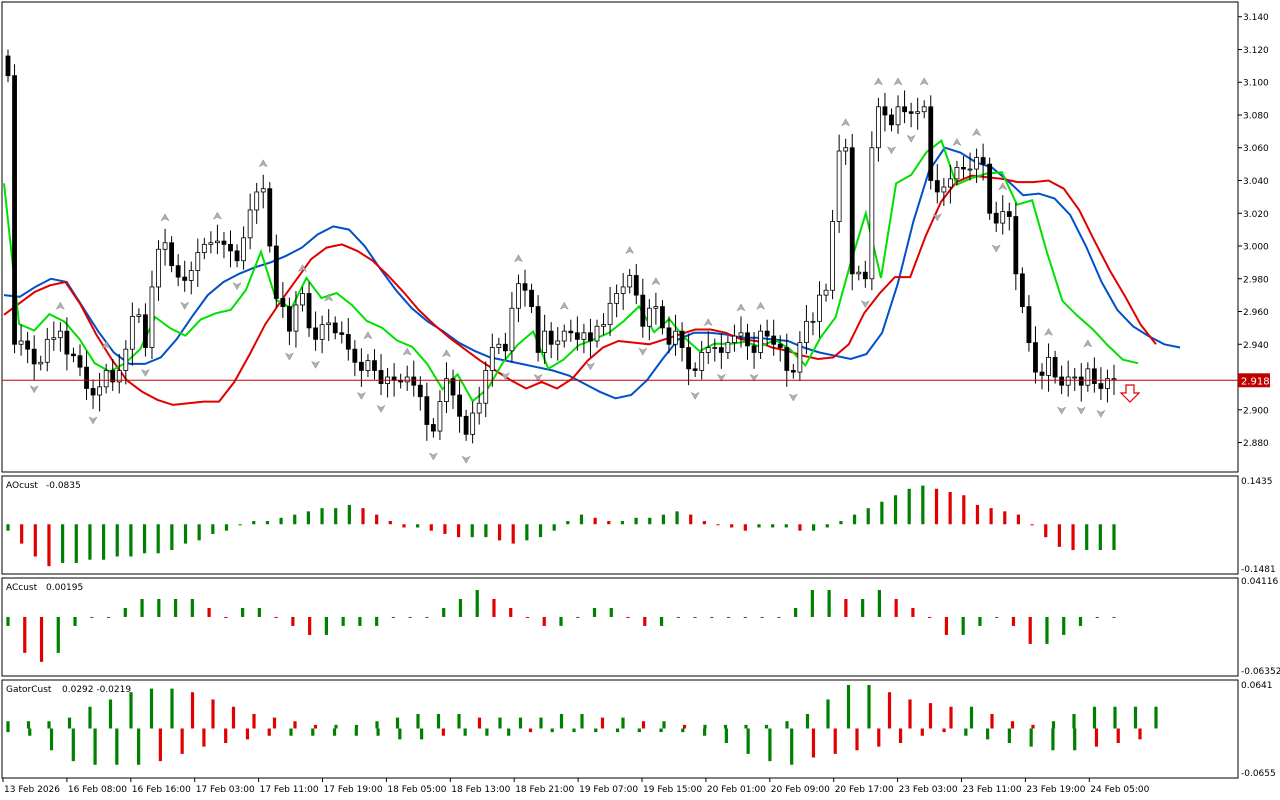 The height and width of the screenshot is (800, 1280). Describe the element at coordinates (1258, 570) in the screenshot. I see `indicator-scale-label: -0.1481` at that location.